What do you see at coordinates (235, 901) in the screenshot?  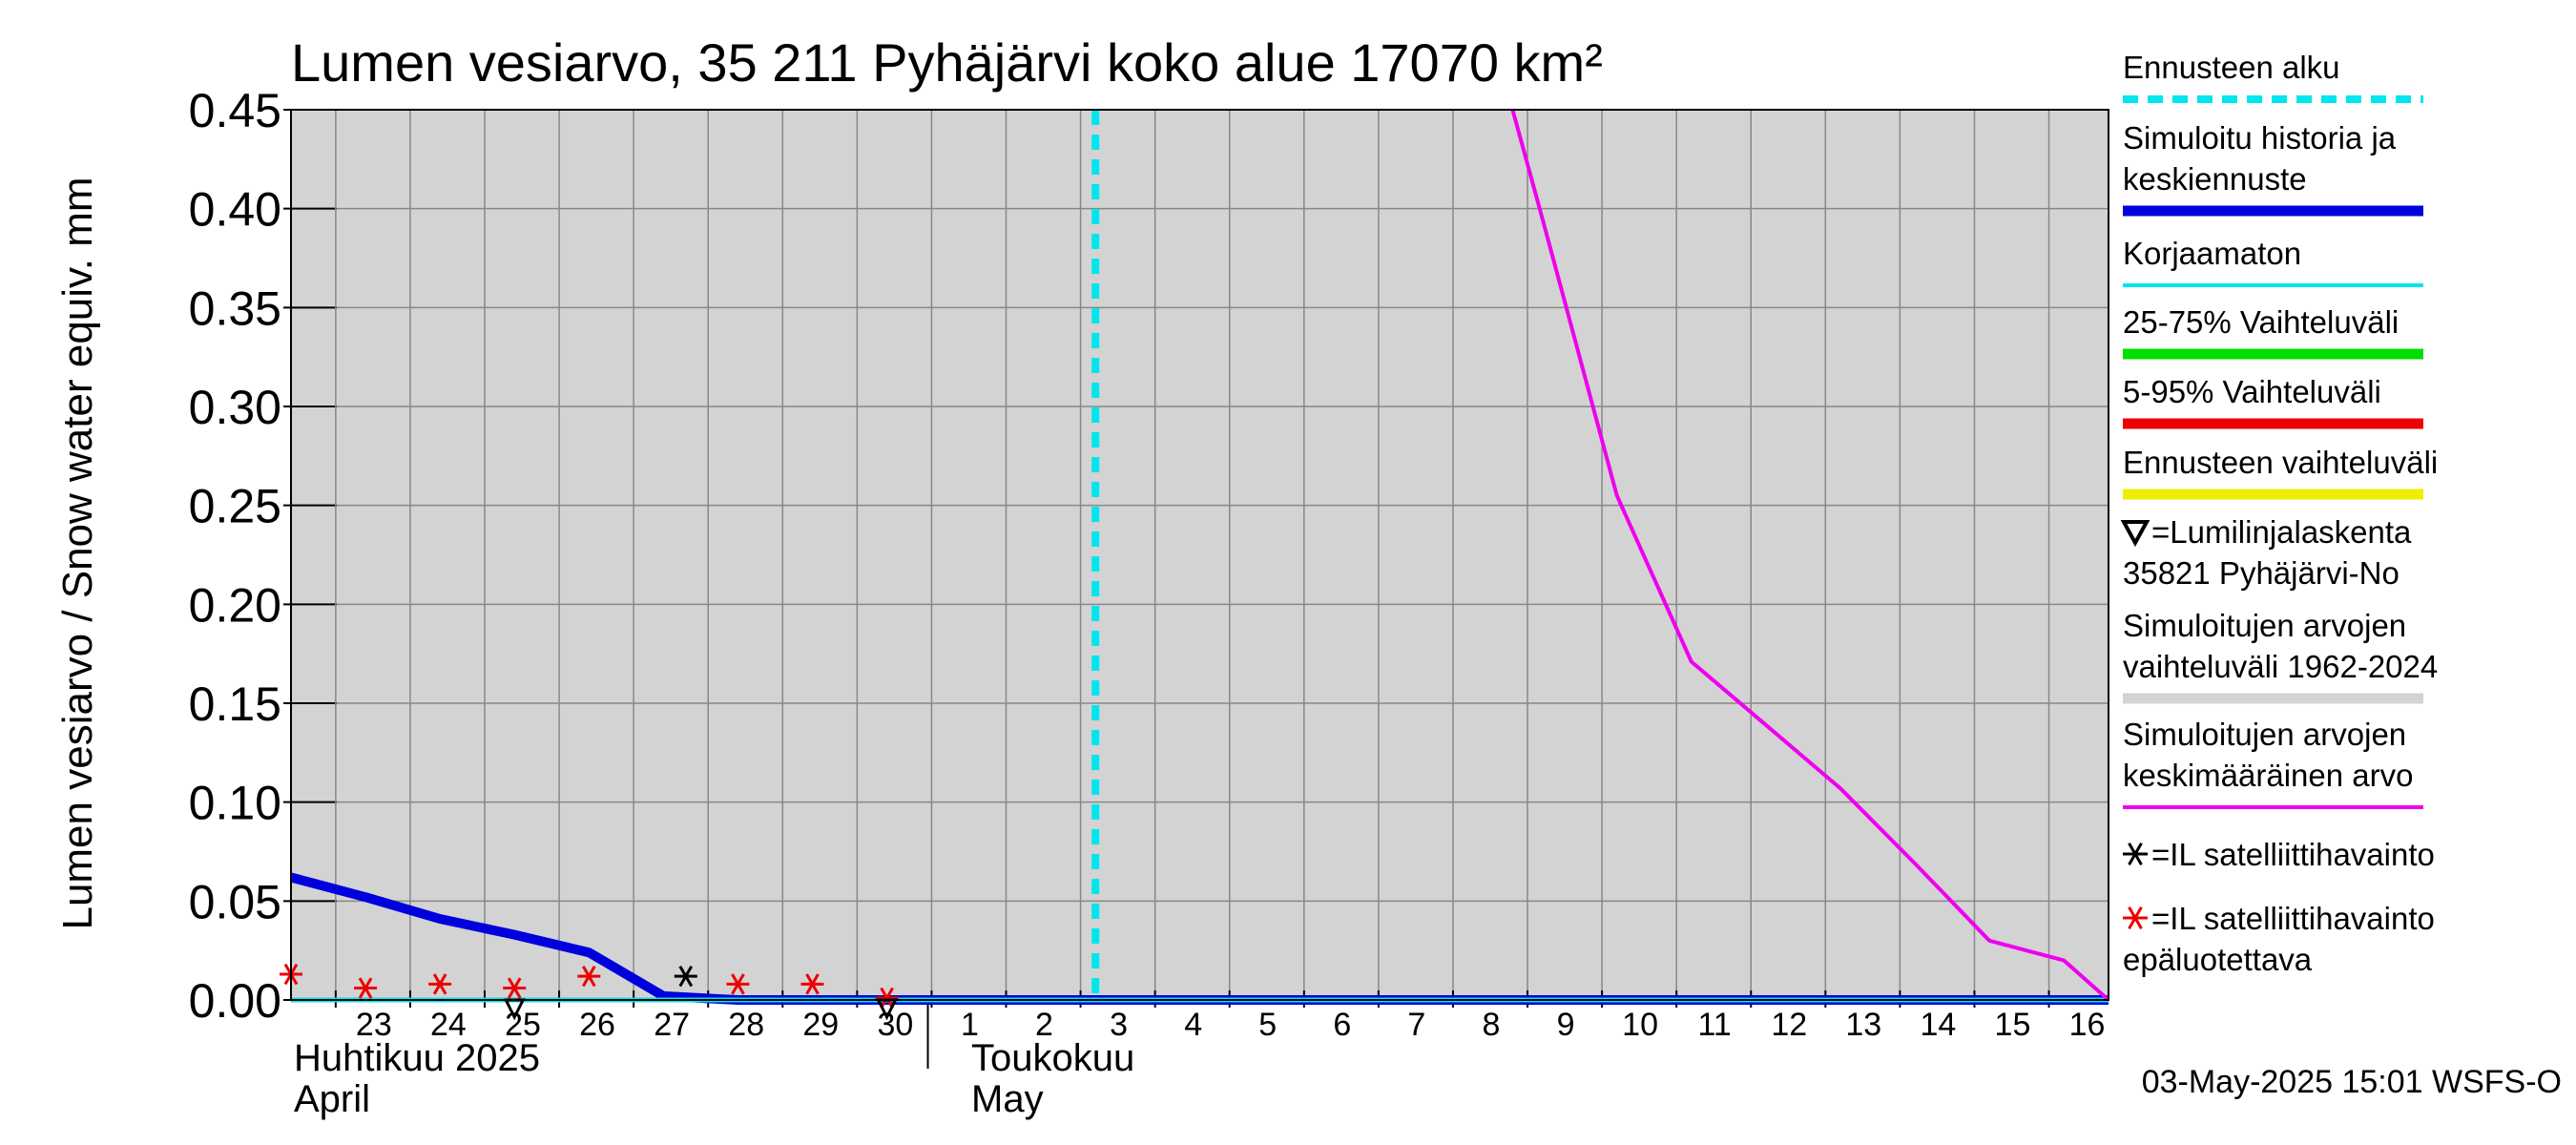 I see `y-tick-label: 0.05` at bounding box center [235, 901].